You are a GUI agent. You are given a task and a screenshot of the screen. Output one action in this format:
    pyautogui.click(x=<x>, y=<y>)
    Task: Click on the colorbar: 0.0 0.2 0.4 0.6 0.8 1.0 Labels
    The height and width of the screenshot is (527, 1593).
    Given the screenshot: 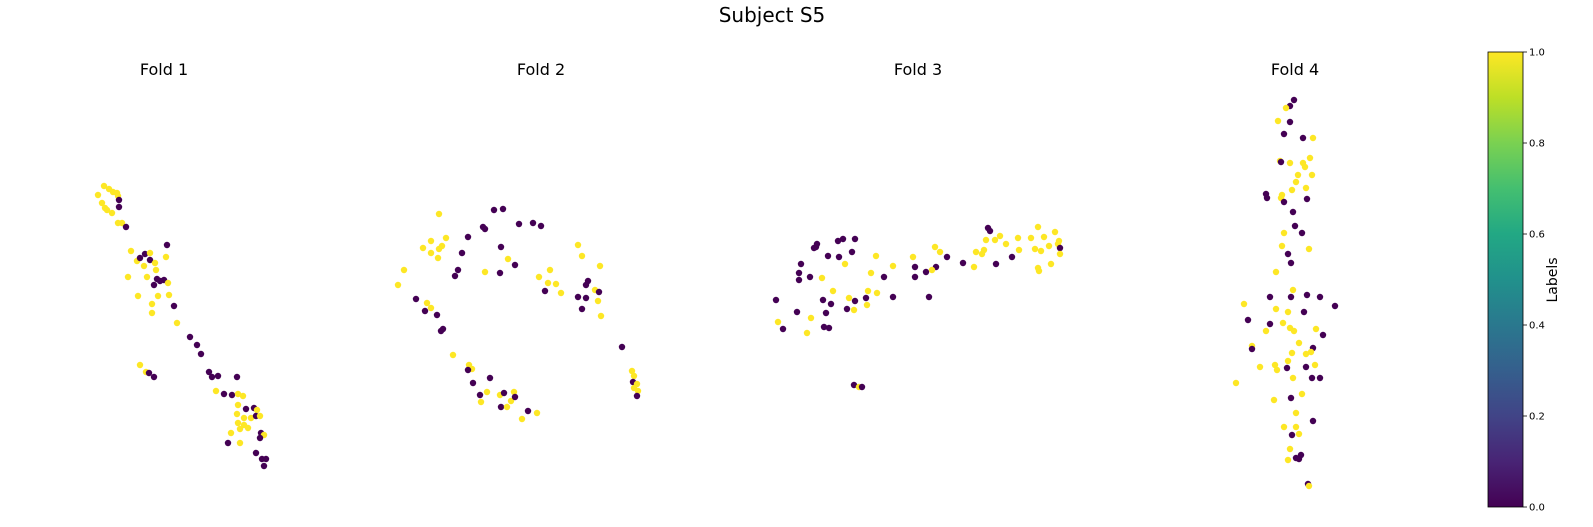 What is the action you would take?
    pyautogui.click(x=1524, y=281)
    